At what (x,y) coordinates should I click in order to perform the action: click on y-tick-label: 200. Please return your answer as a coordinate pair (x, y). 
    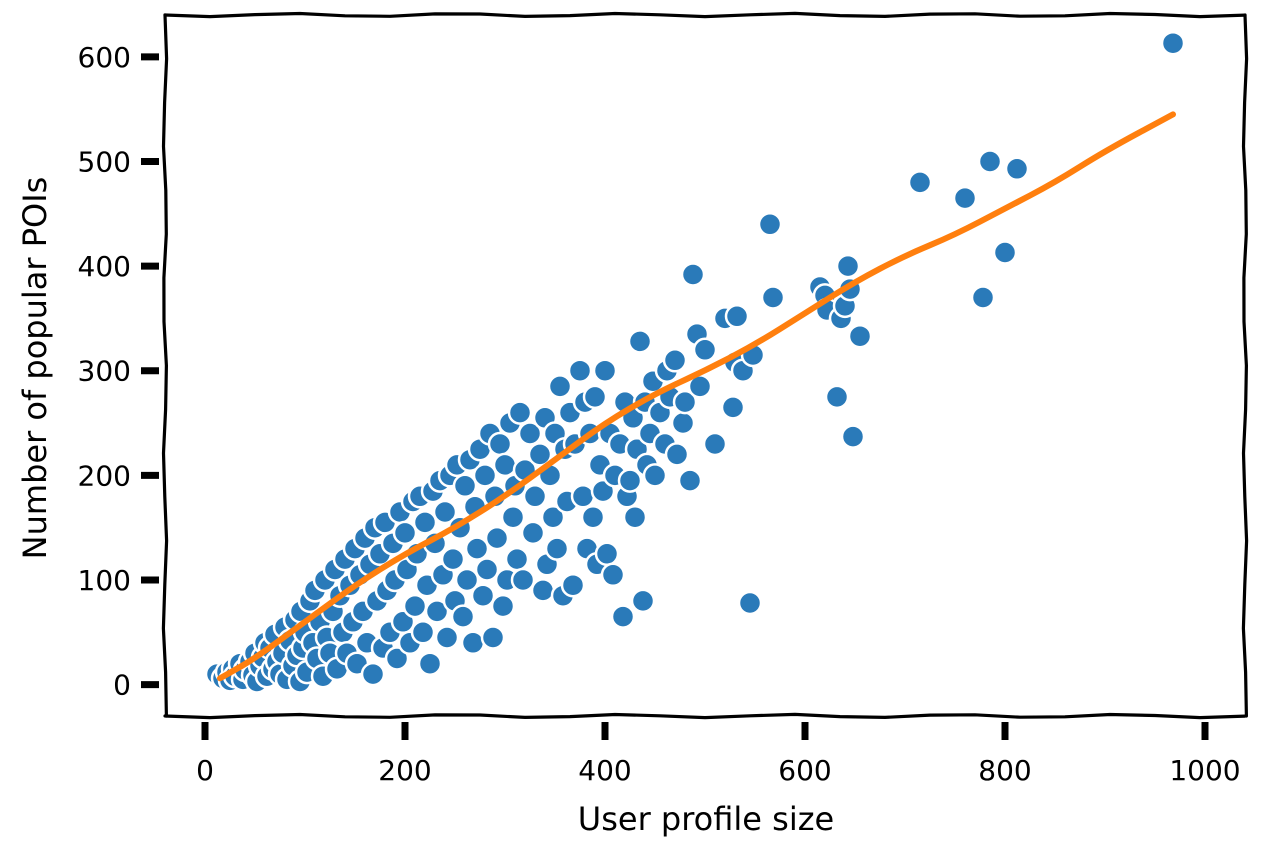
    Looking at the image, I should click on (104, 475).